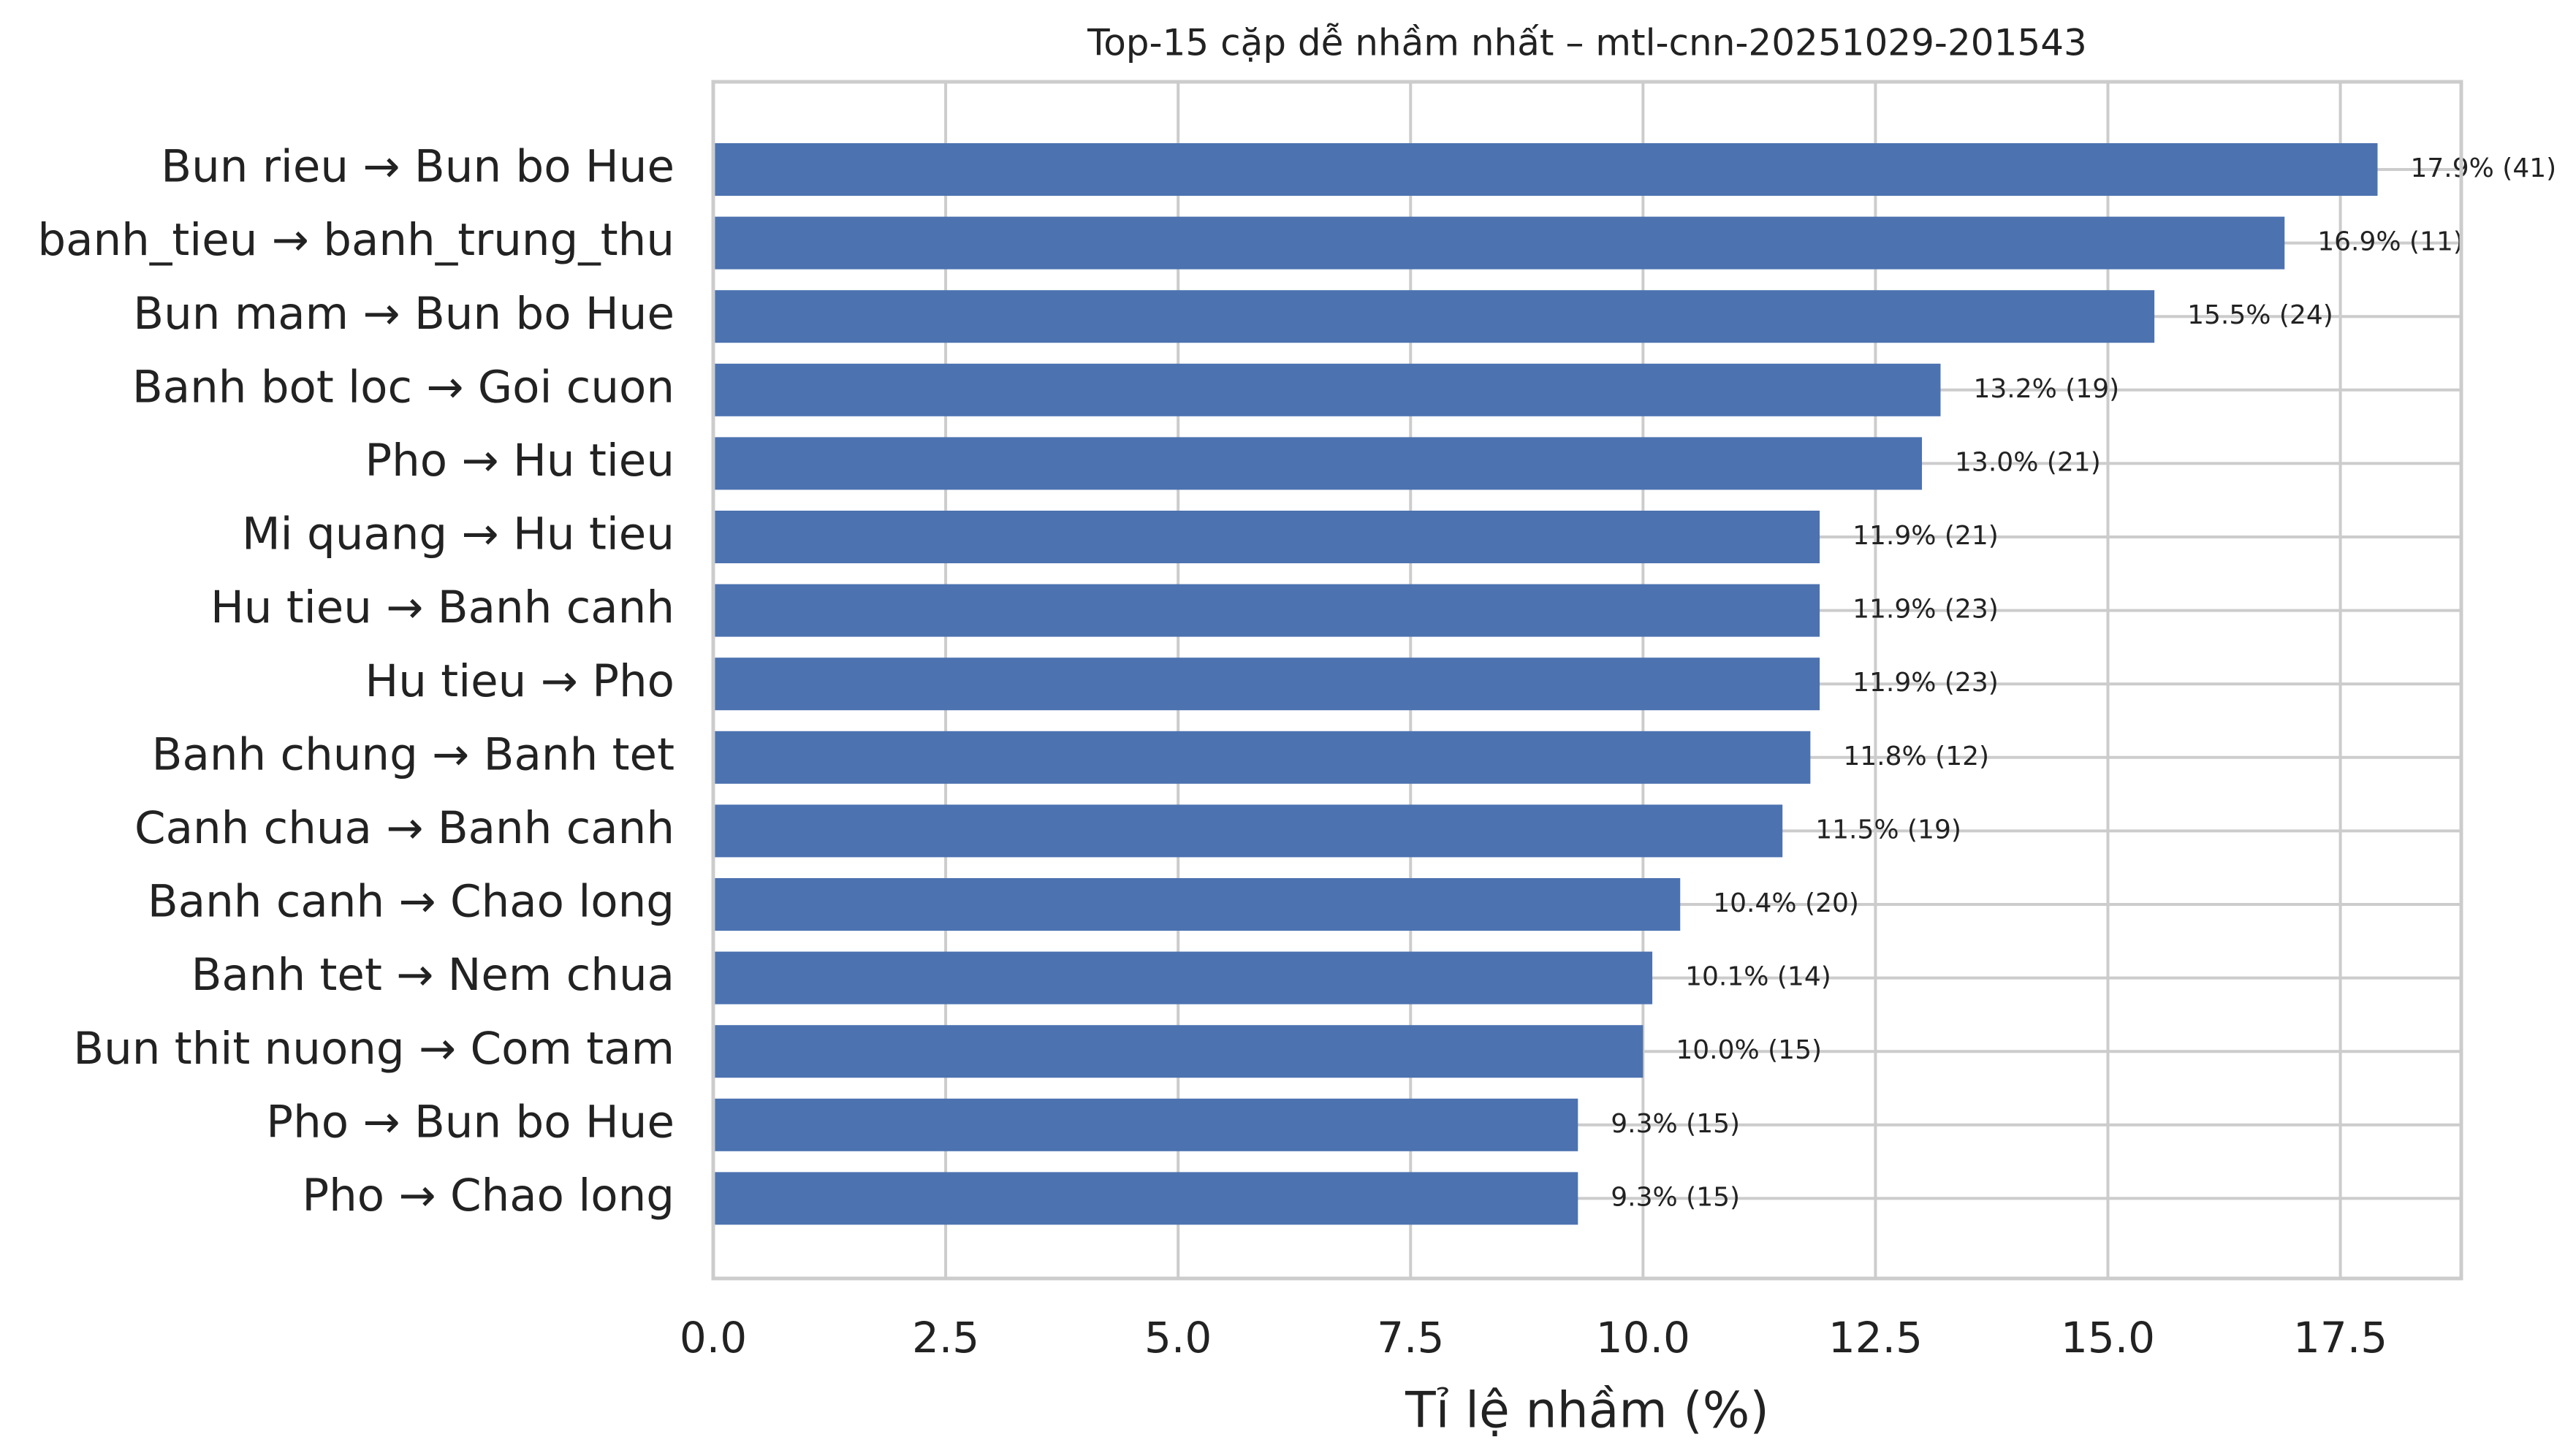 The height and width of the screenshot is (1456, 2565). Describe the element at coordinates (403, 387) in the screenshot. I see `y-tick-label: Banh bot loc → Goi cuon` at that location.